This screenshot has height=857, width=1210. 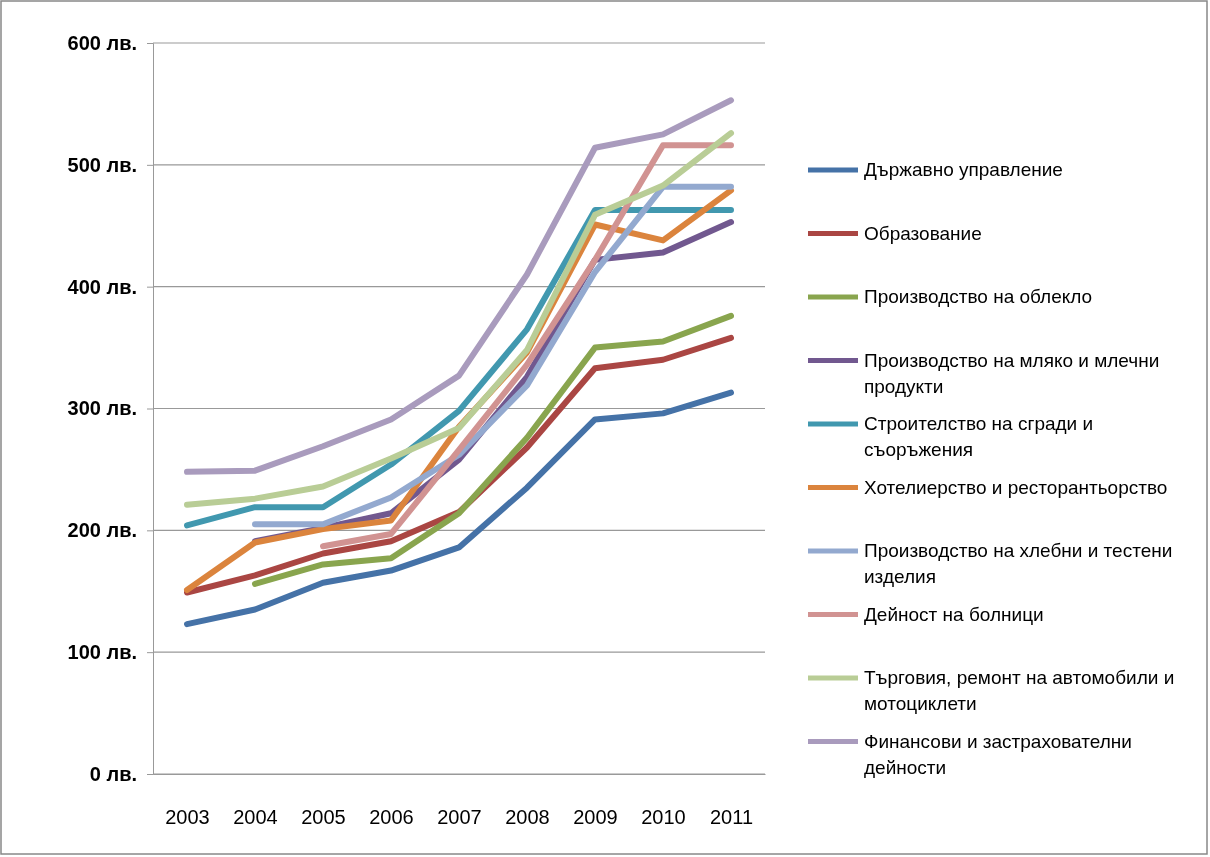 I want to click on y-tick-label: 0 лв., so click(x=113, y=773).